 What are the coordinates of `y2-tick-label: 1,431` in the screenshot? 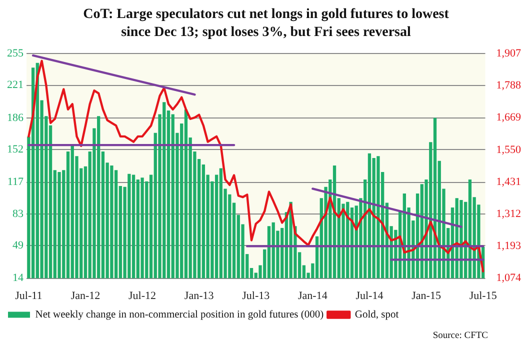 It's located at (508, 182).